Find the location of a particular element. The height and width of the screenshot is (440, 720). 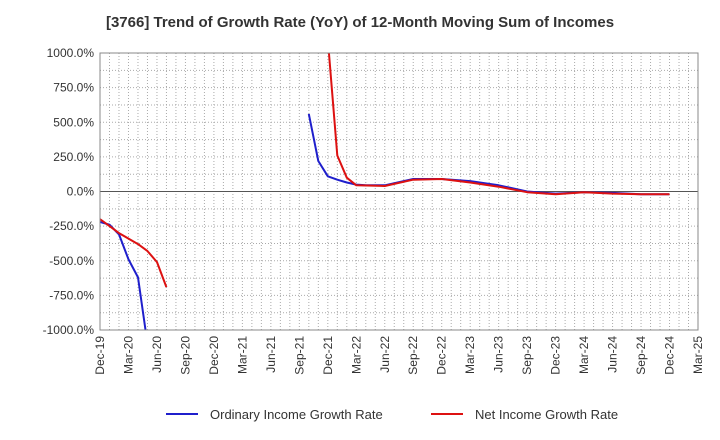

x-tick-label: Dec-22 is located at coordinates (442, 355).